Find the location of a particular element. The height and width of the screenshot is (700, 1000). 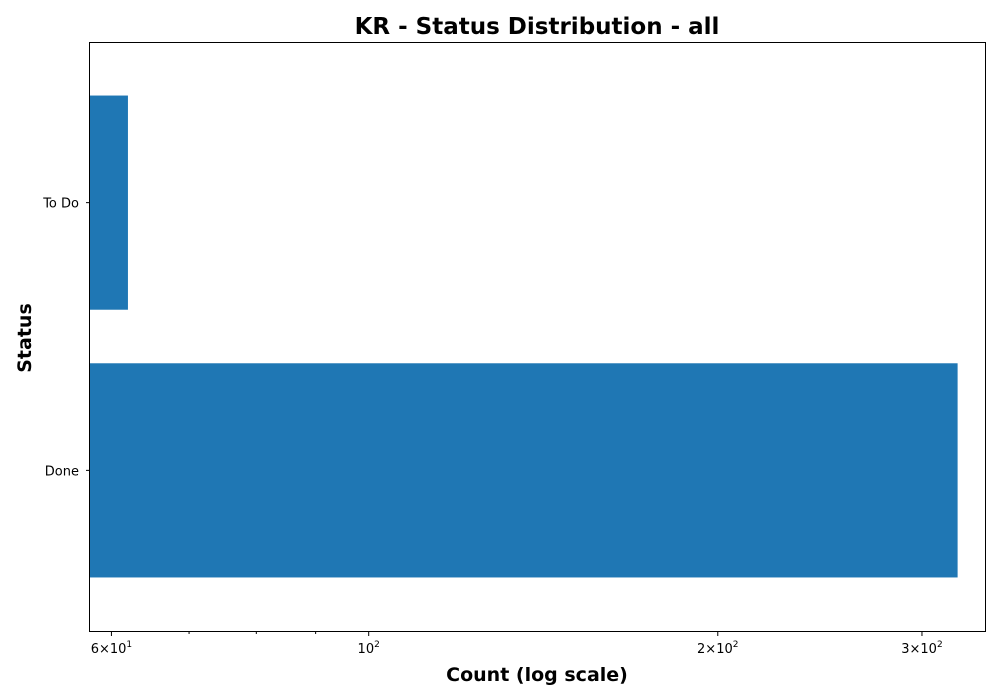

y-axis: Done To Do is located at coordinates (66, 338).